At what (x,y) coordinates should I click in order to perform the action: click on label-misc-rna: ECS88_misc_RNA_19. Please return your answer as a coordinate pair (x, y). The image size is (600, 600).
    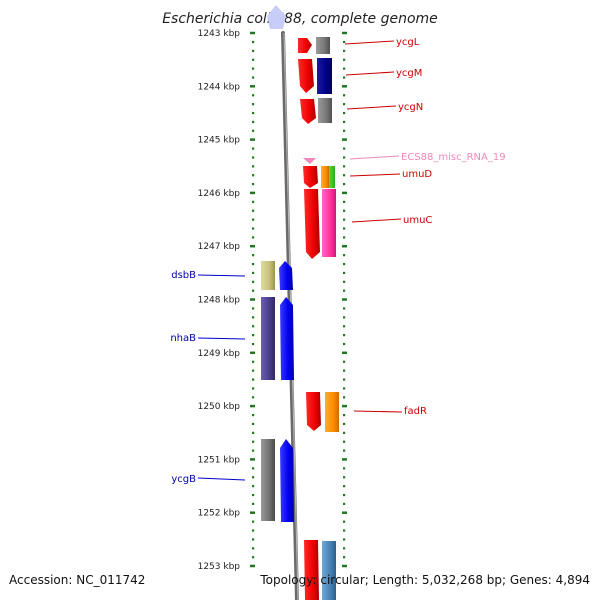
    Looking at the image, I should click on (453, 157).